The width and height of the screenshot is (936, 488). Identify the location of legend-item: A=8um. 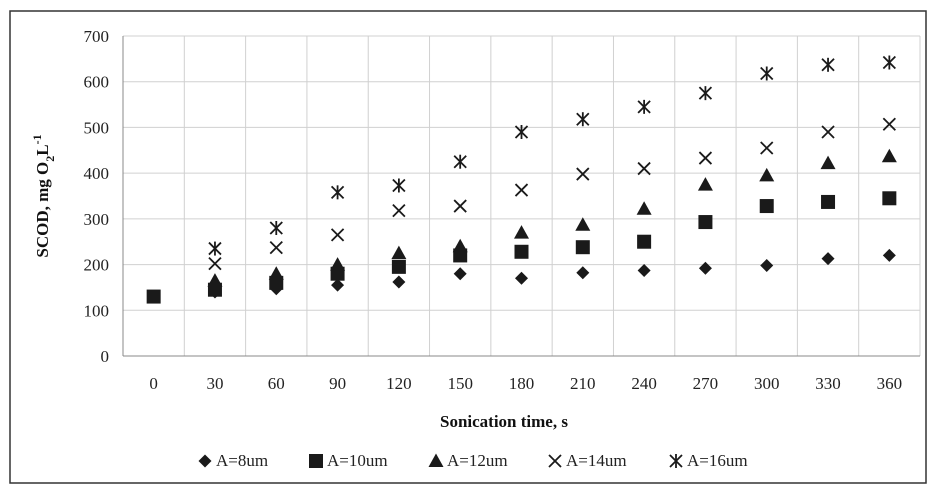
(233, 460).